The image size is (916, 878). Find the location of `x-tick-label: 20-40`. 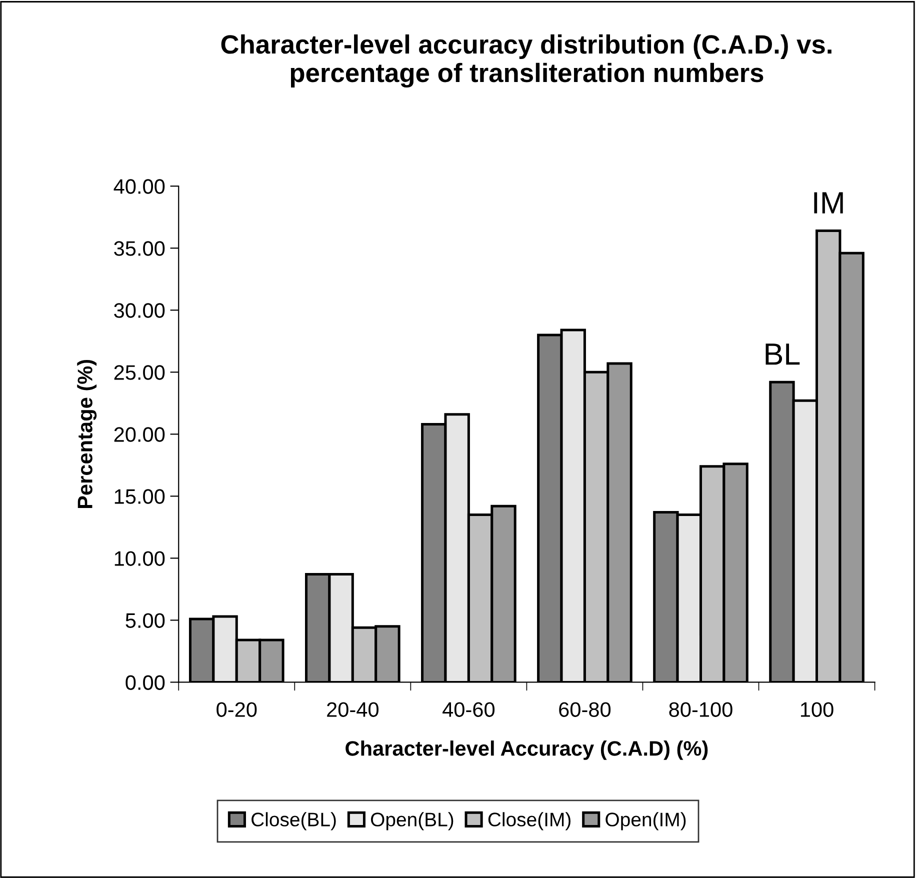

x-tick-label: 20-40 is located at coordinates (352, 709).